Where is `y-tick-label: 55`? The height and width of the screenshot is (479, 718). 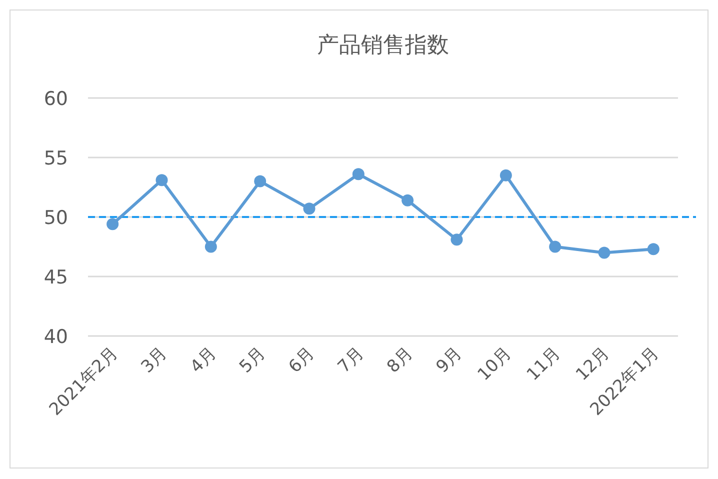
y-tick-label: 55 is located at coordinates (56, 159).